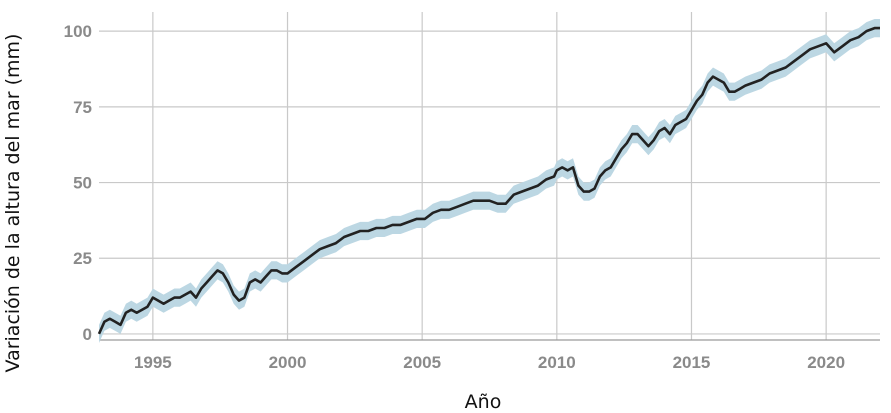 This screenshot has width=891, height=413. Describe the element at coordinates (557, 362) in the screenshot. I see `x-tick-label-2010: 2010` at that location.